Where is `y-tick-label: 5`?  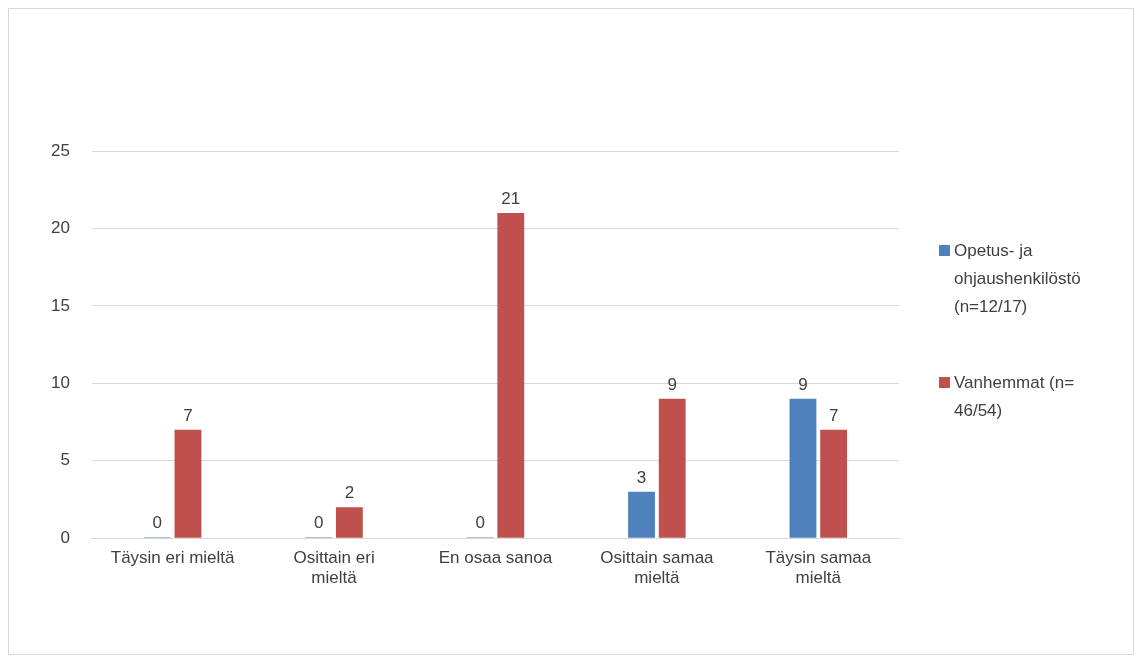
y-tick-label: 5 is located at coordinates (65, 460).